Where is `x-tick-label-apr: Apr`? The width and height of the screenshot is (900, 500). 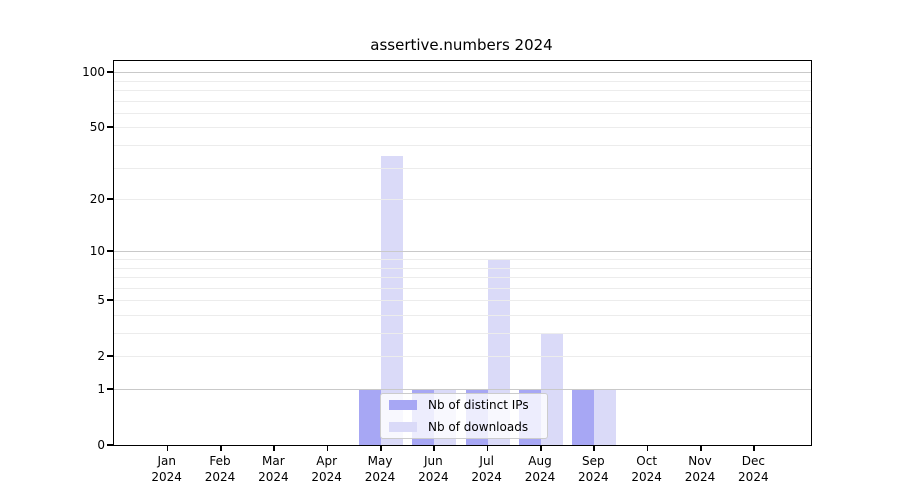
x-tick-label-apr: Apr is located at coordinates (327, 461).